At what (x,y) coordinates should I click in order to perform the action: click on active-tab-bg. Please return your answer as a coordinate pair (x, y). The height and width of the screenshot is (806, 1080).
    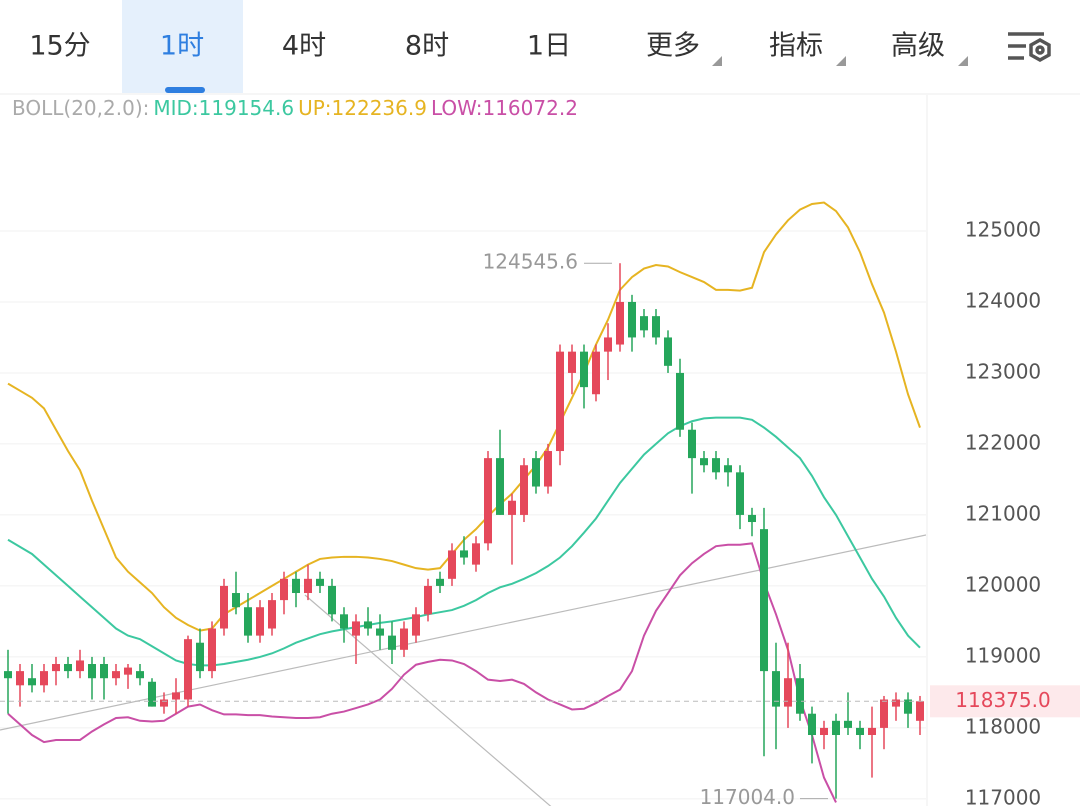
    Looking at the image, I should click on (182, 46).